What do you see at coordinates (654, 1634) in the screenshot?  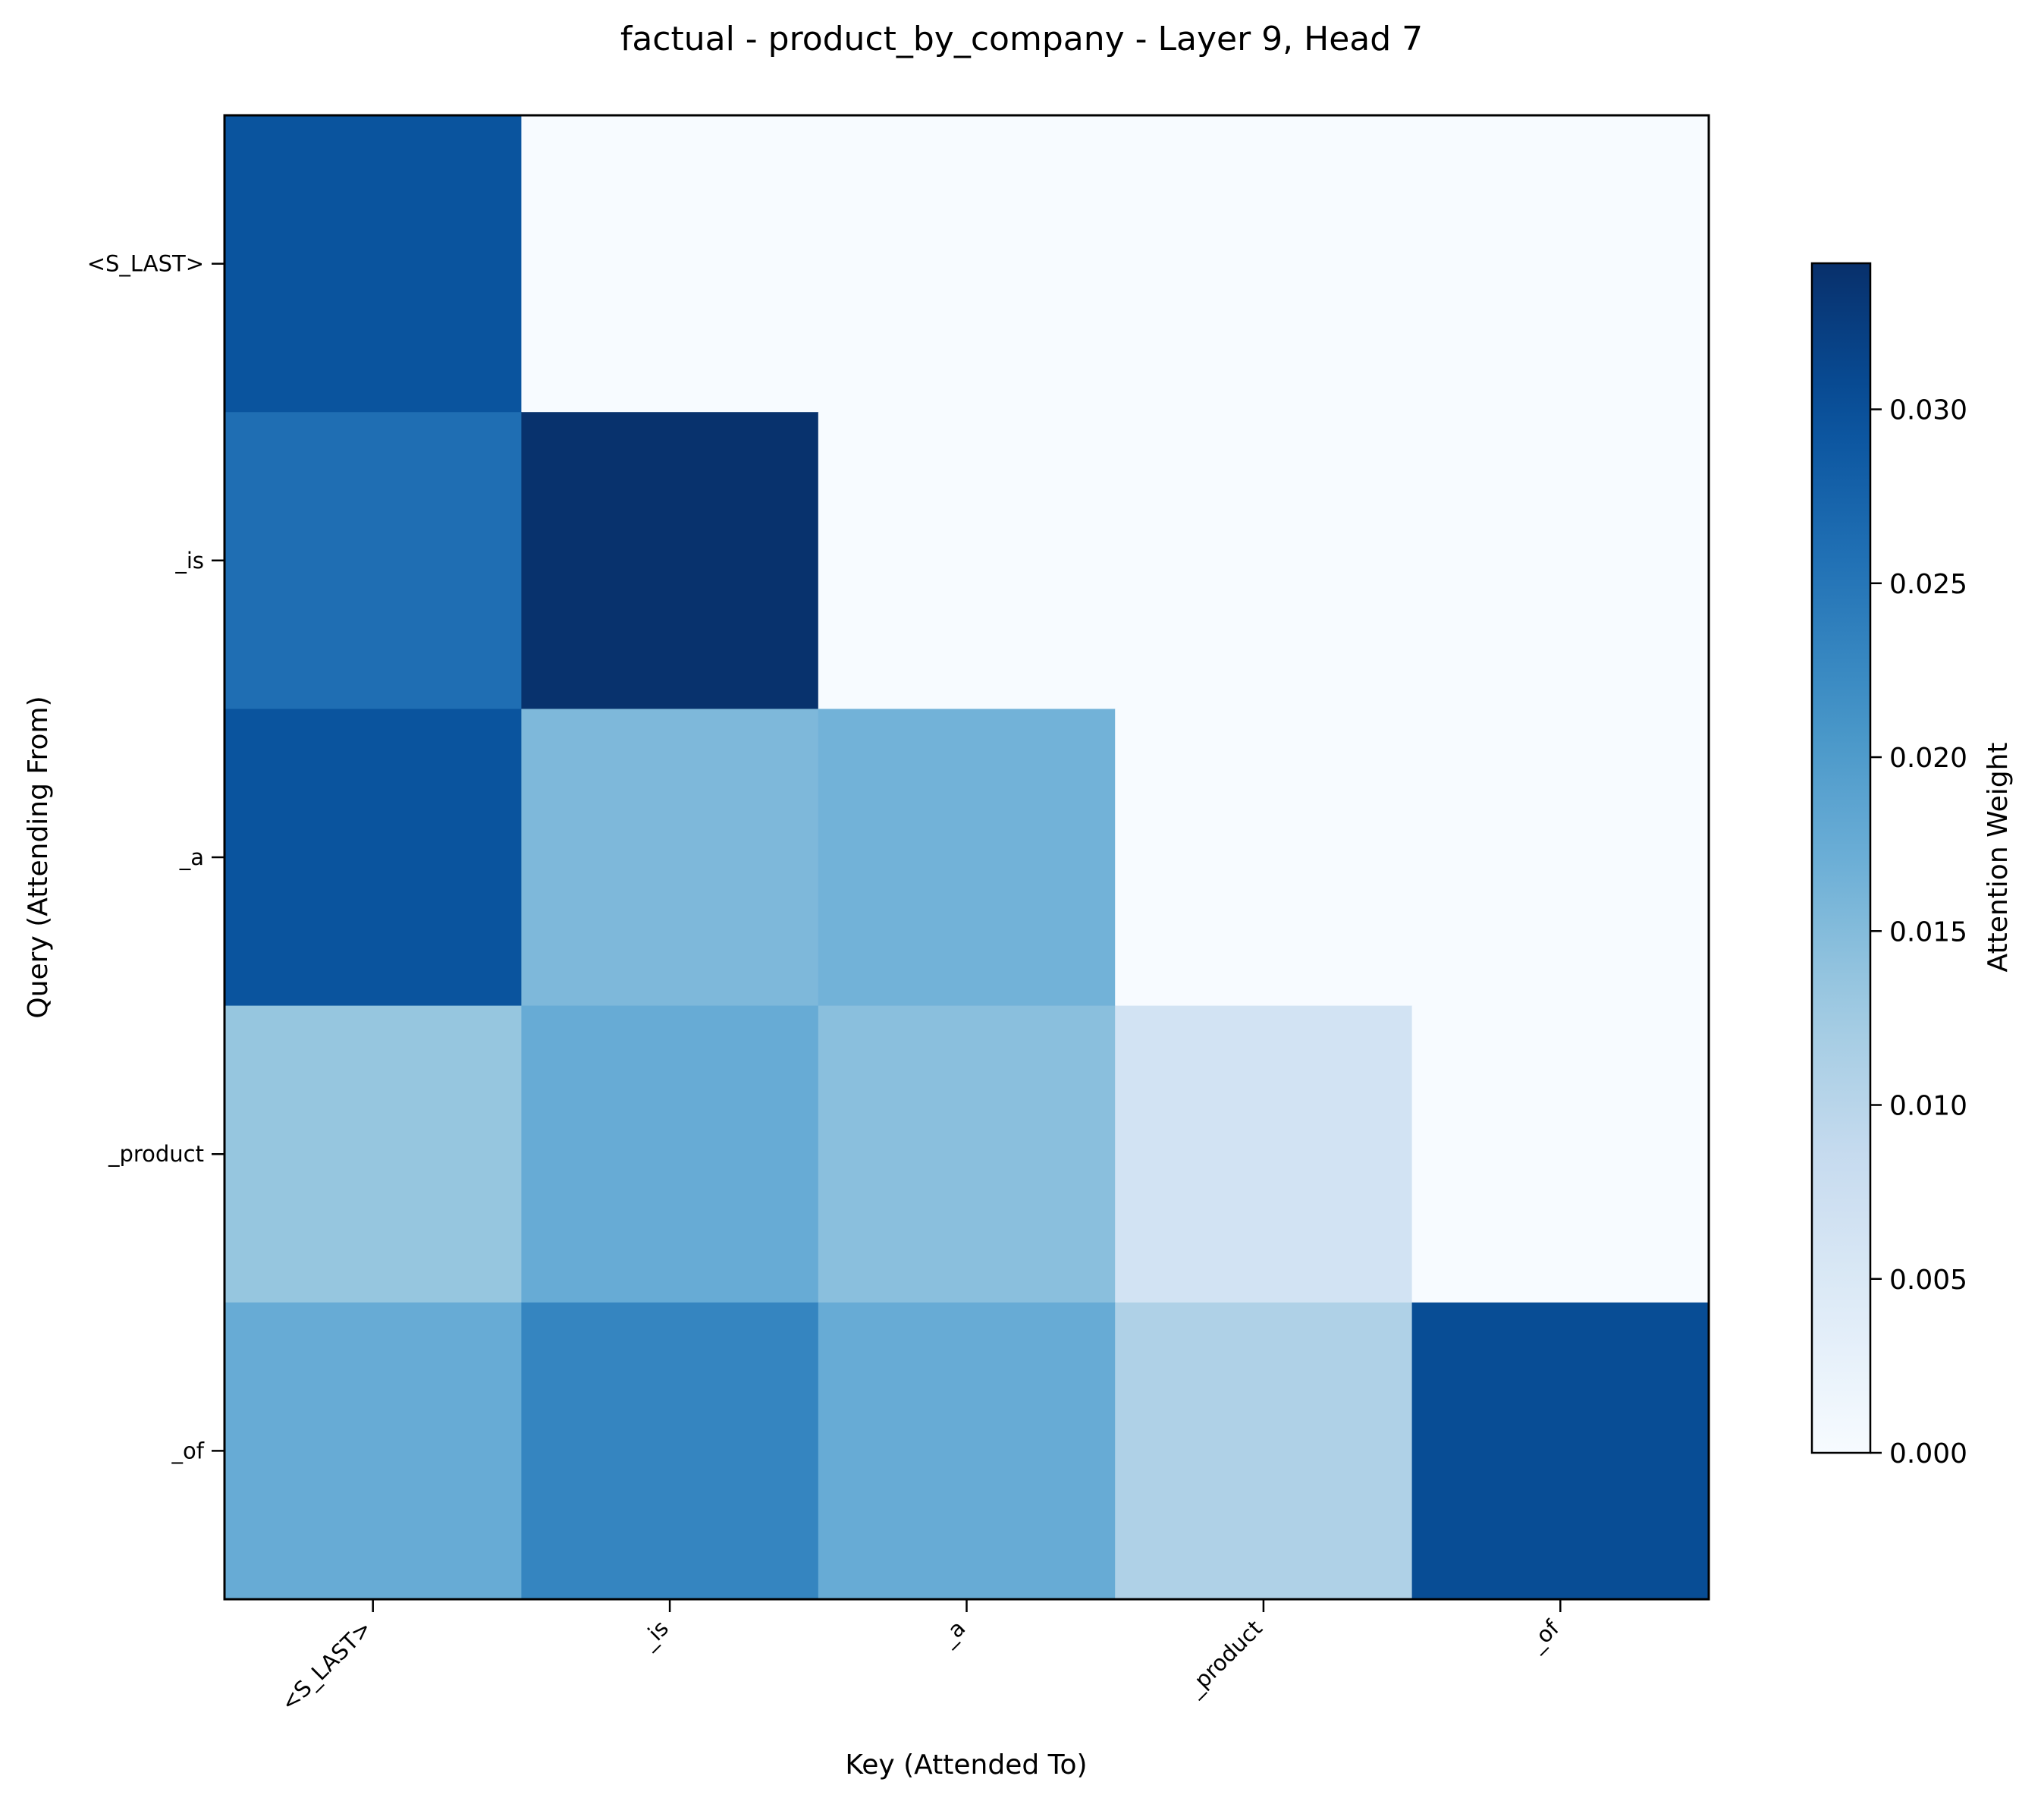 I see `x-tick-label: _is` at bounding box center [654, 1634].